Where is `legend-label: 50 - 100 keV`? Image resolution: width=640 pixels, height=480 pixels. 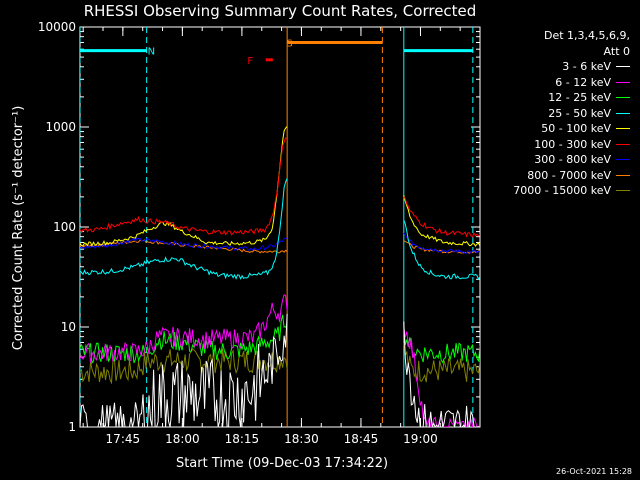 legend-label: 50 - 100 keV is located at coordinates (576, 128).